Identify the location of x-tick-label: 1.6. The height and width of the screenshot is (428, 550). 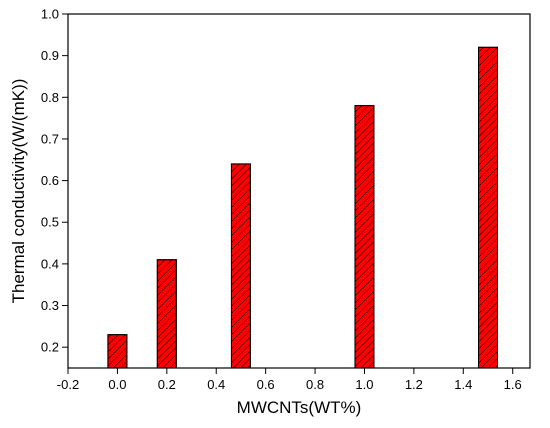
(513, 384).